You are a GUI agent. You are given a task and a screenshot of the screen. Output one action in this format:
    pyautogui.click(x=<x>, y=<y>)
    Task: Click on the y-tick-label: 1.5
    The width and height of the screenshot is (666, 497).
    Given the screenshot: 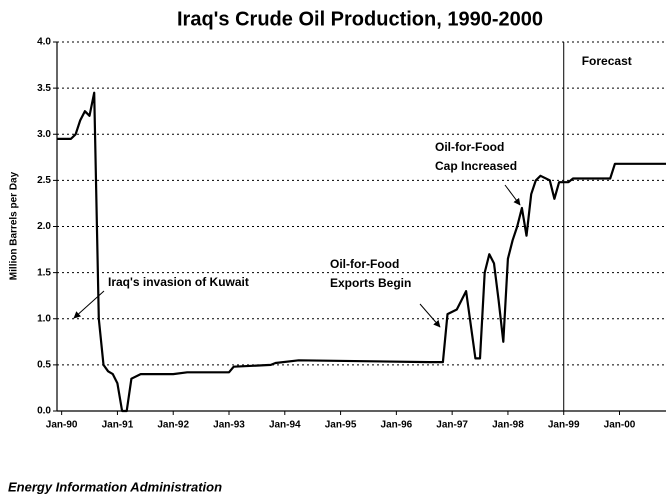 What is the action you would take?
    pyautogui.click(x=44, y=272)
    